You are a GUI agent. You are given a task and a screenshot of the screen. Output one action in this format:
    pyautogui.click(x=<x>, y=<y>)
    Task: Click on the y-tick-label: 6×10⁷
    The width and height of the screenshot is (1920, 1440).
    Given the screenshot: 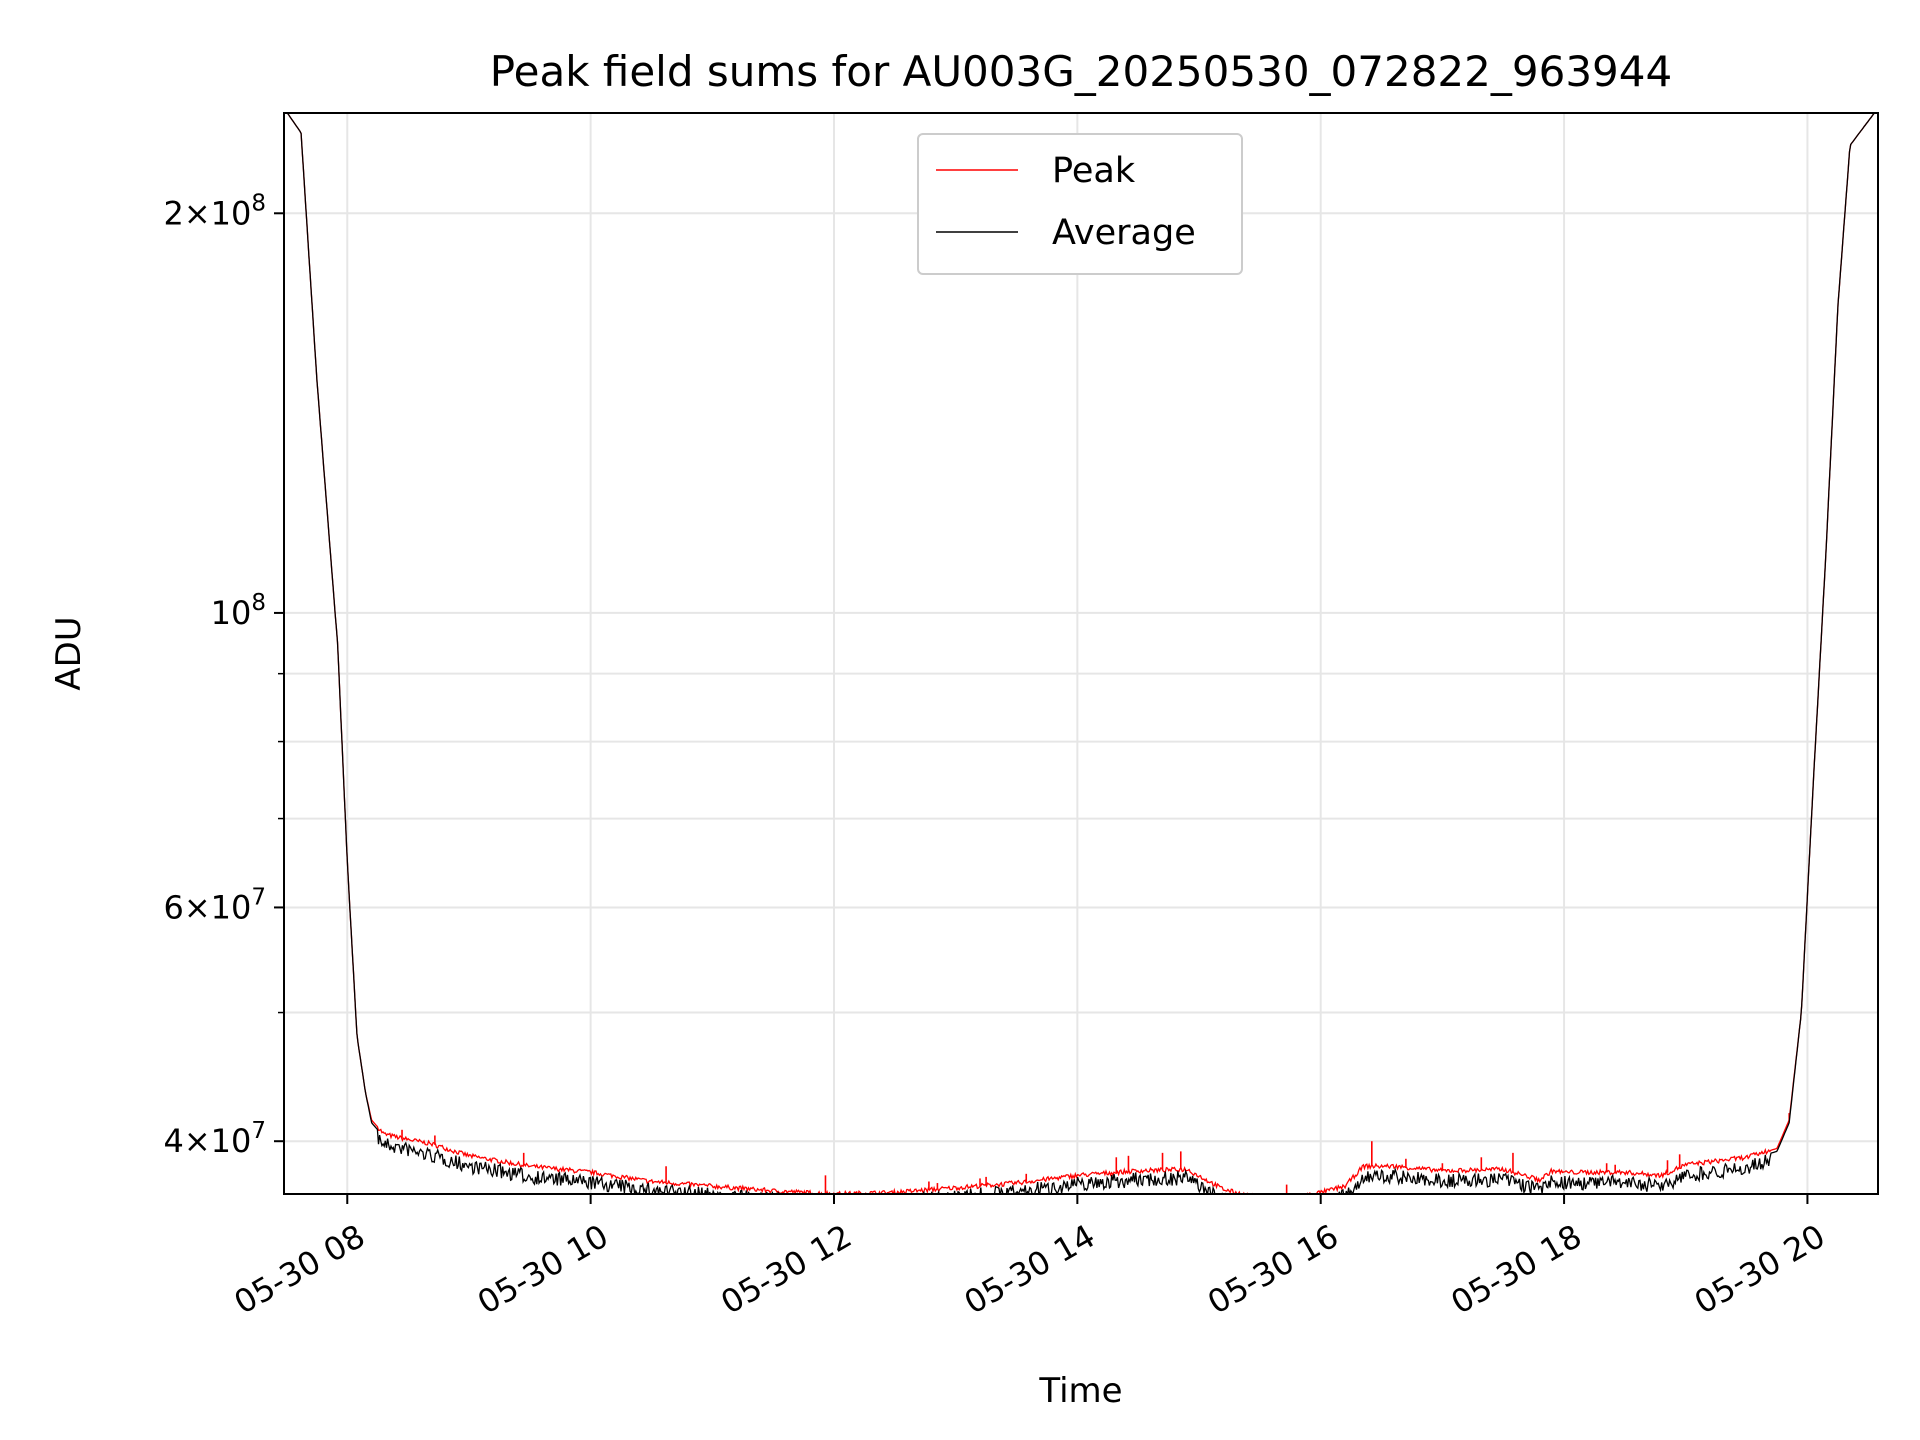 What is the action you would take?
    pyautogui.click(x=214, y=905)
    